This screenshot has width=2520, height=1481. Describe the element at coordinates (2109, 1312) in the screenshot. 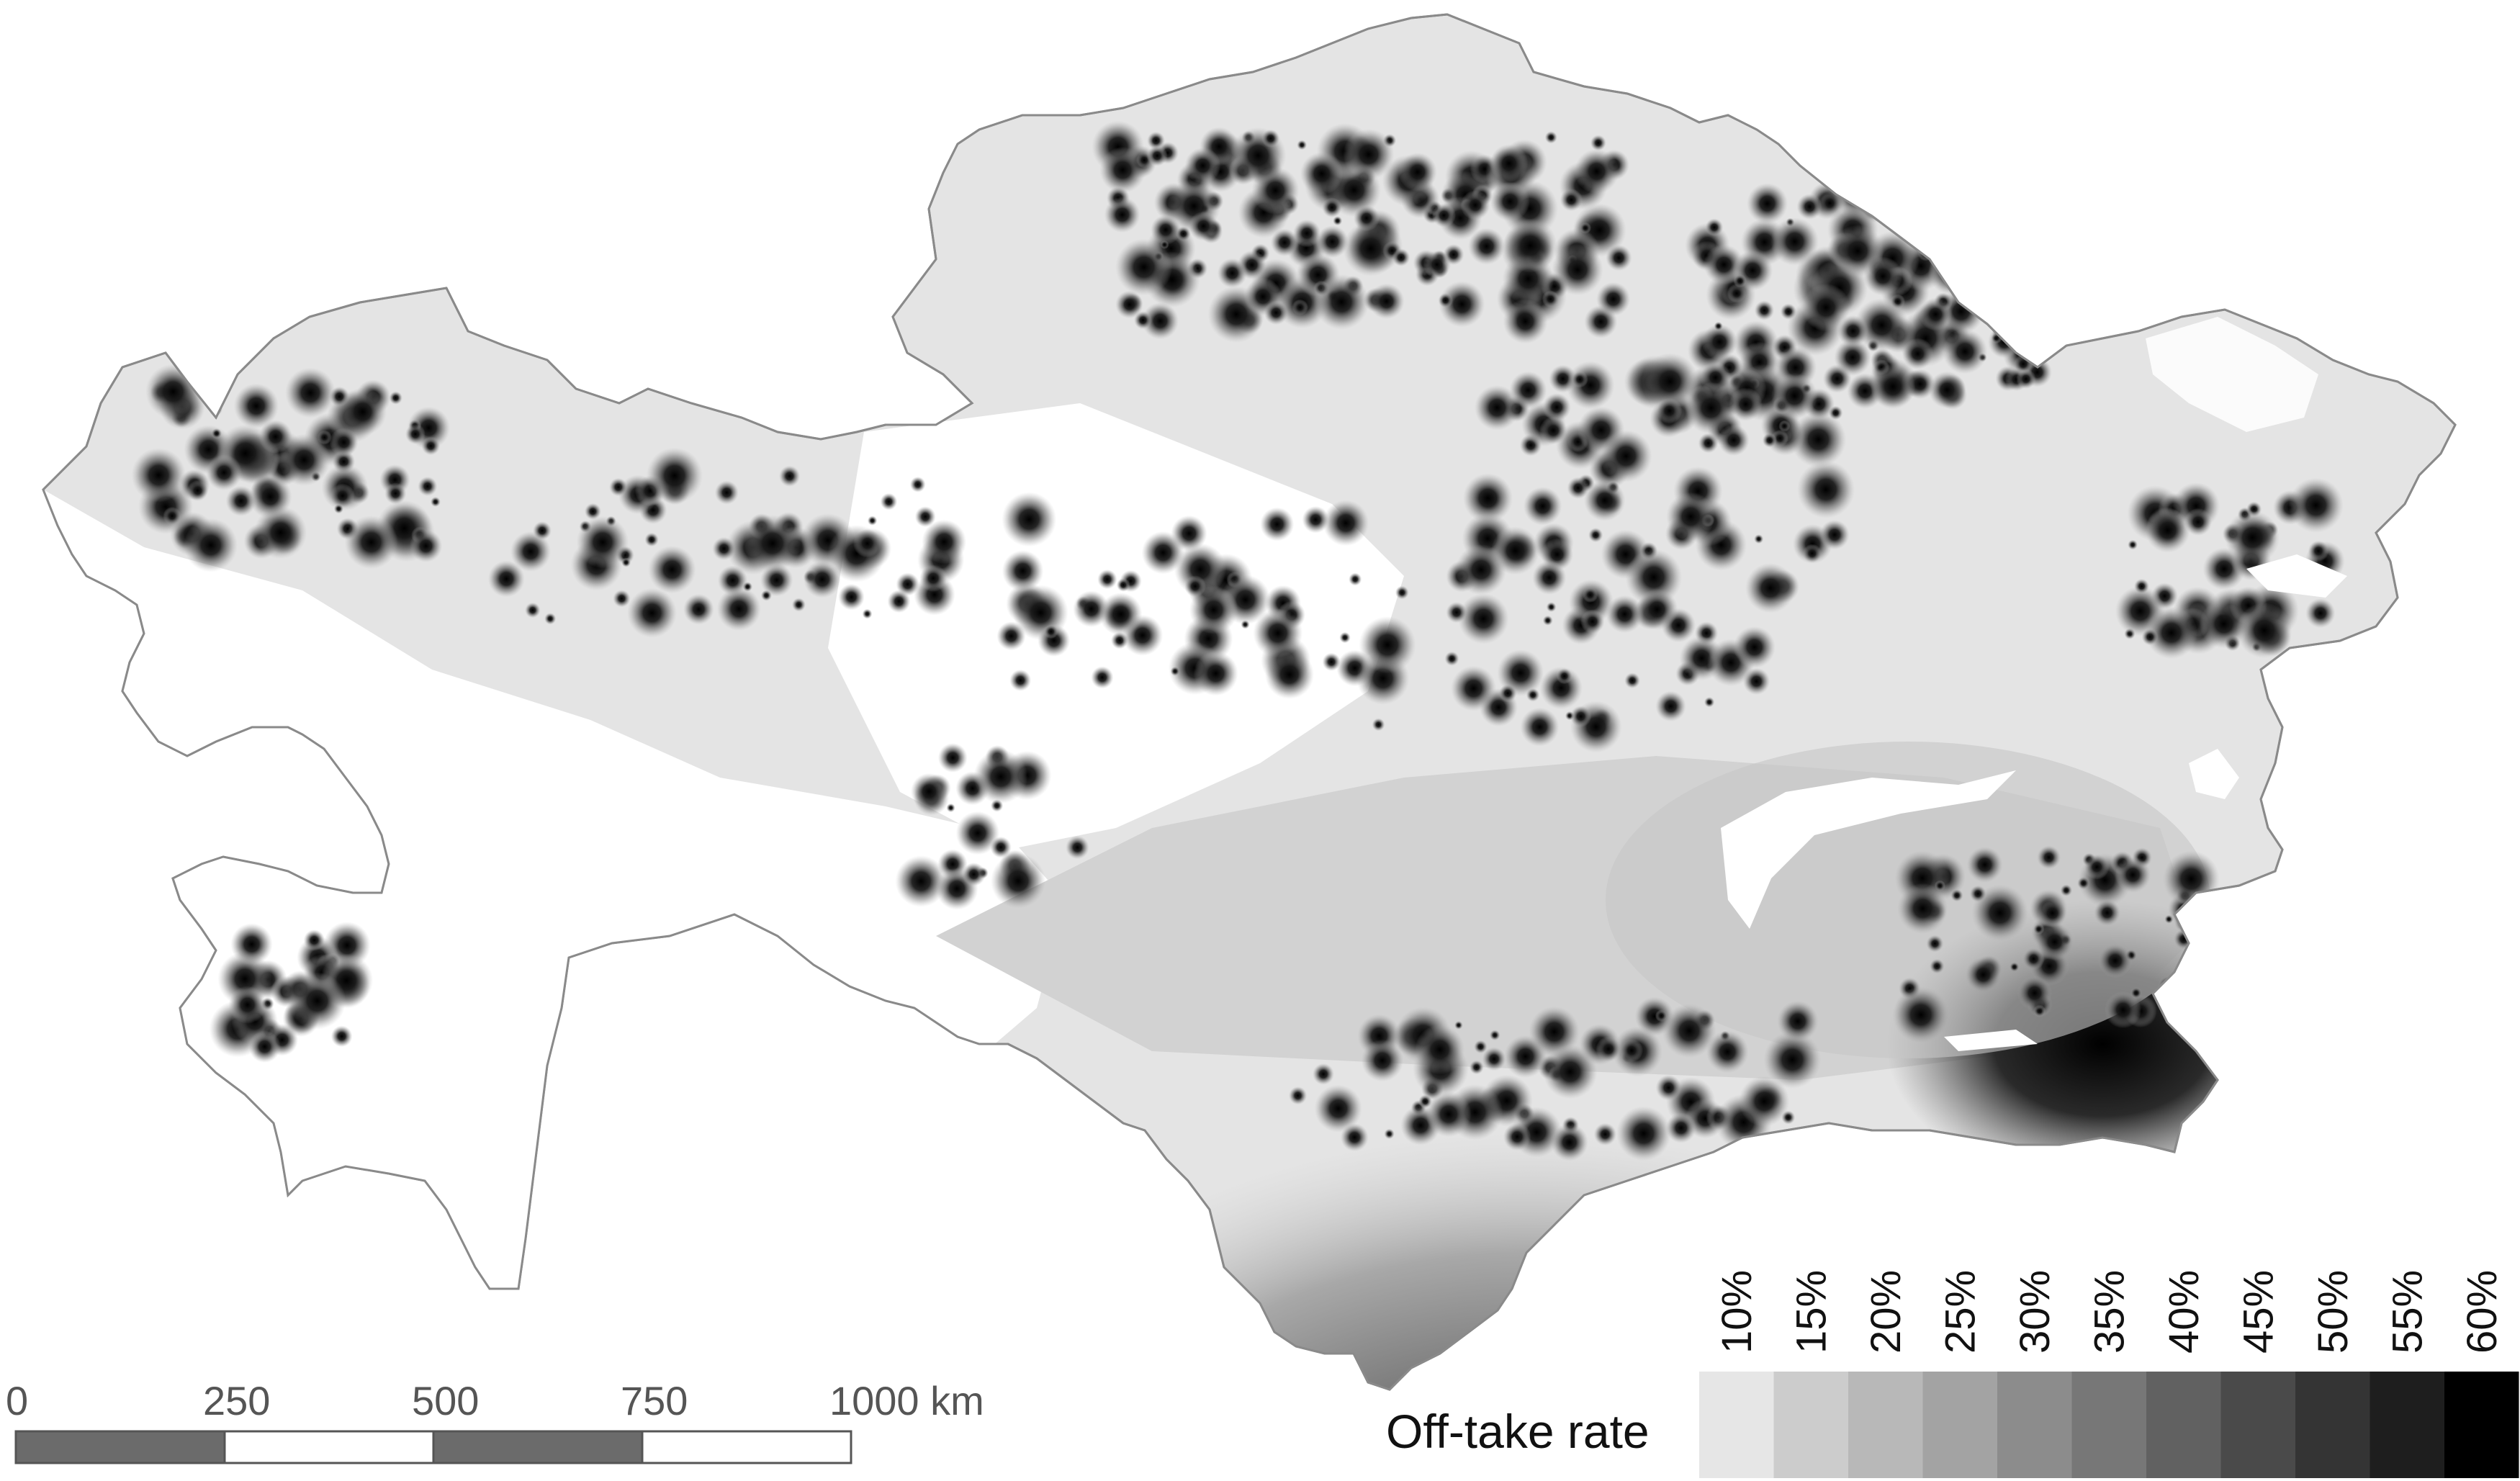

I see `legend-class-label: 35%` at that location.